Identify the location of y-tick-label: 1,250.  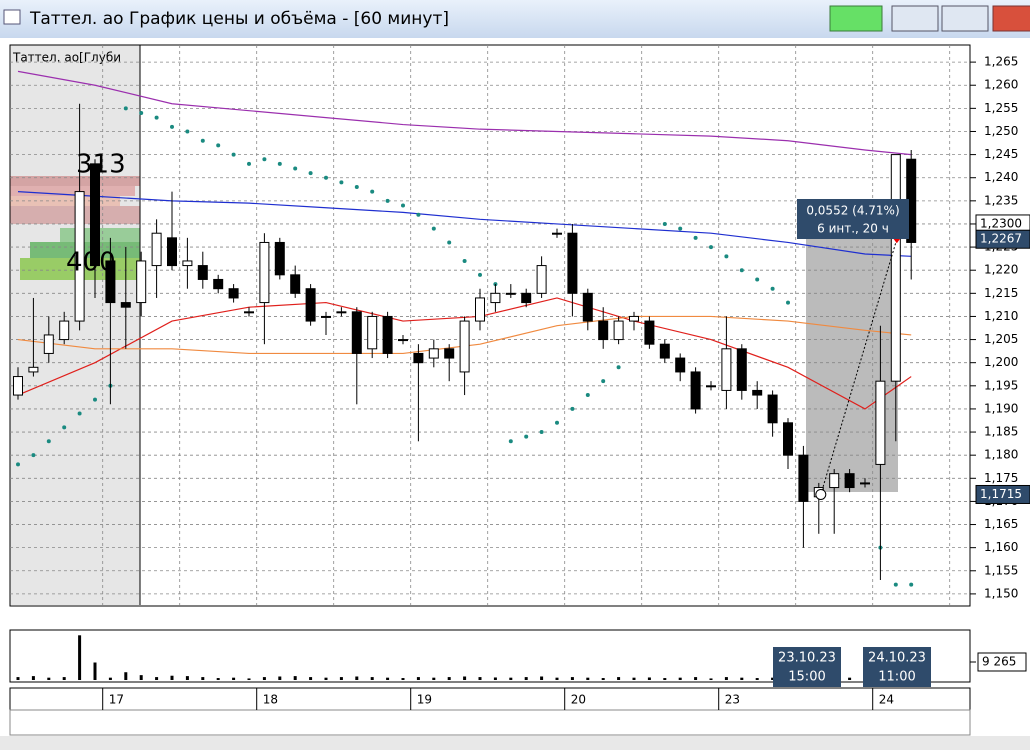
(1001, 131).